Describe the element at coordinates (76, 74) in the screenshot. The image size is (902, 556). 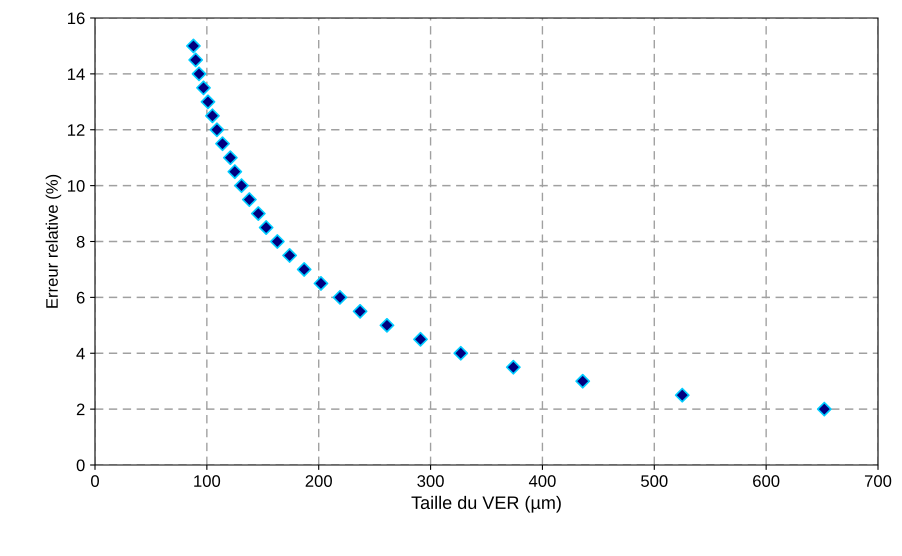
I see `y-tick-label: 14` at that location.